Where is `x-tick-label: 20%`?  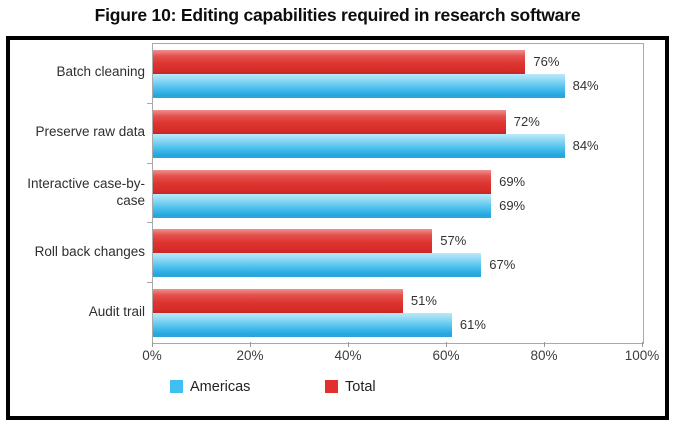 x-tick-label: 20% is located at coordinates (250, 355).